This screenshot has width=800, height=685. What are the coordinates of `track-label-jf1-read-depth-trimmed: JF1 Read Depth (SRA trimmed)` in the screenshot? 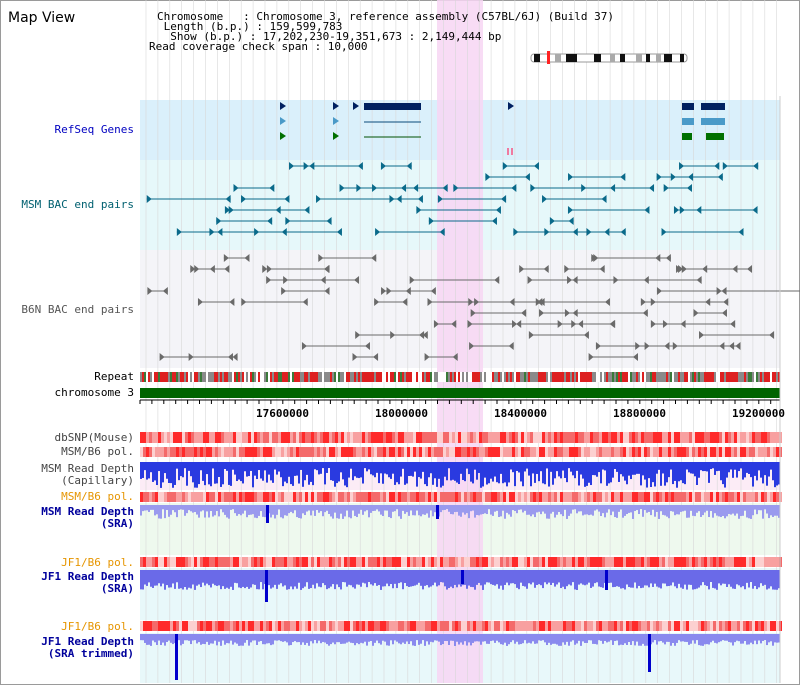 It's located at (87, 647).